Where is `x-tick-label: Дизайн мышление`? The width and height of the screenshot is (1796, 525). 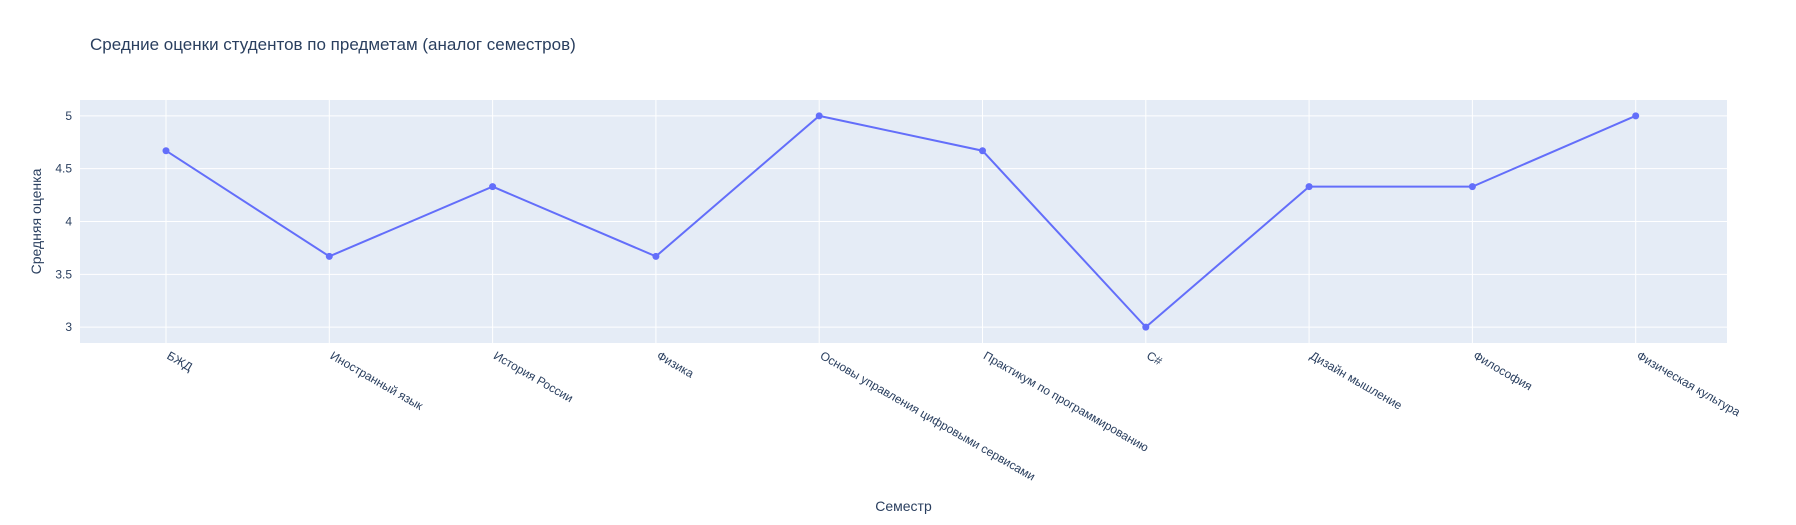 x-tick-label: Дизайн мышление is located at coordinates (1356, 380).